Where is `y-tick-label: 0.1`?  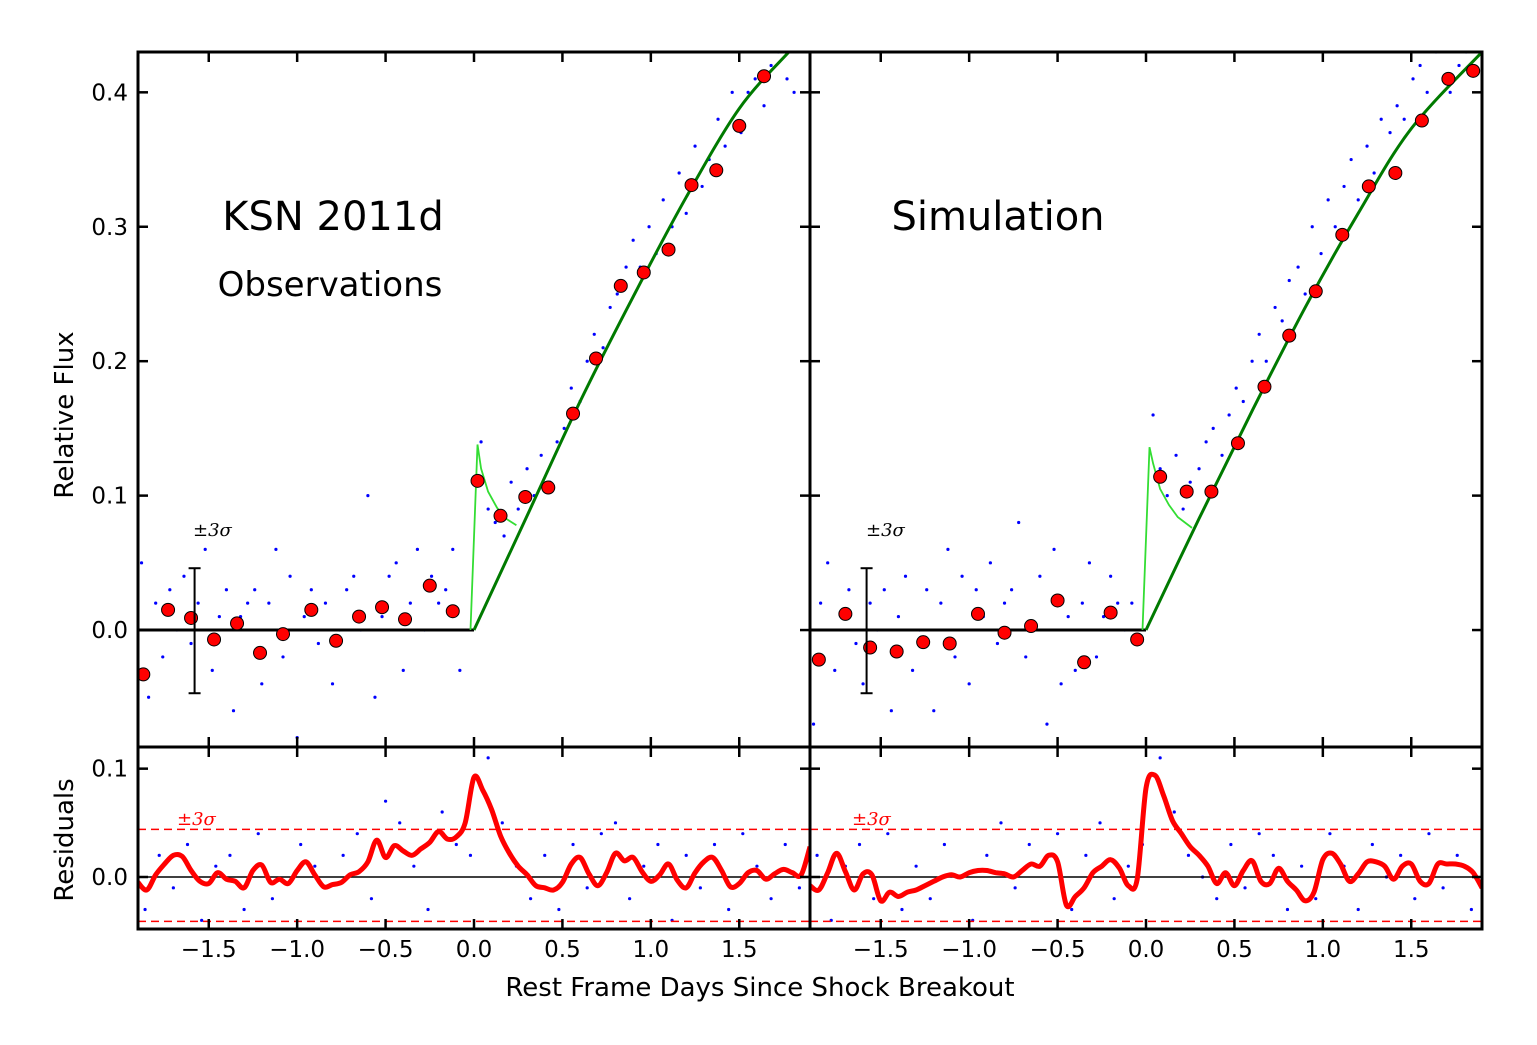
y-tick-label: 0.1 is located at coordinates (109, 497).